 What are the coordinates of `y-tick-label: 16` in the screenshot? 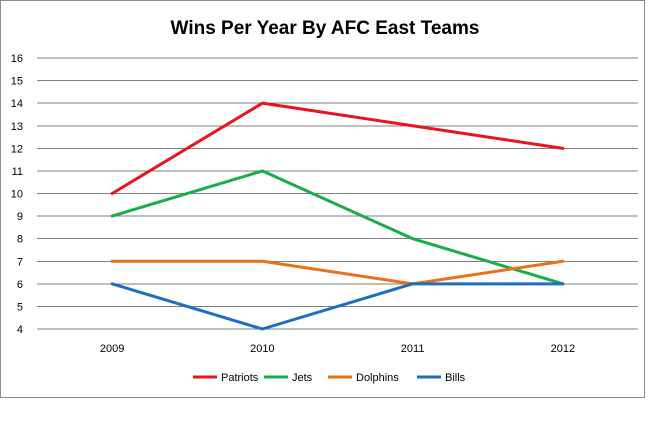 It's located at (17, 59).